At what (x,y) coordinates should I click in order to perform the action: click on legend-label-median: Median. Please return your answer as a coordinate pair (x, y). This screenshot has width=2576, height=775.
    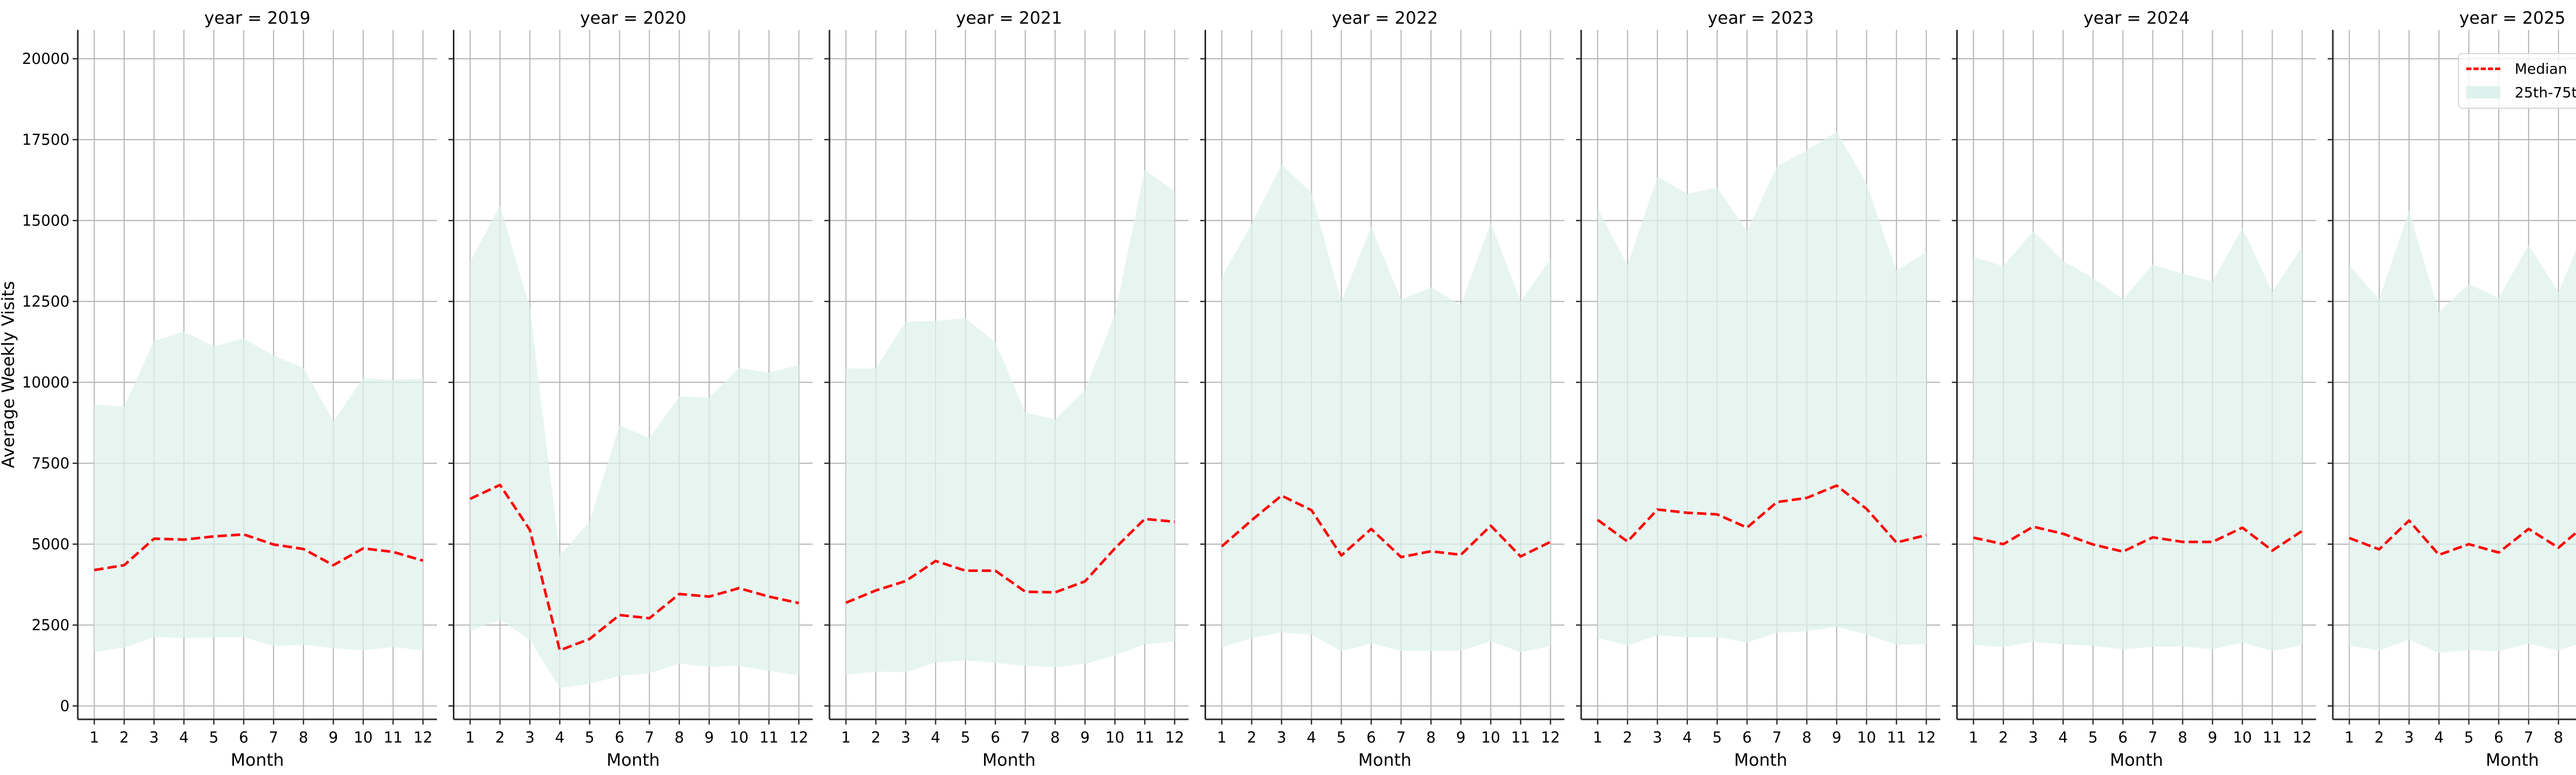
    Looking at the image, I should click on (2541, 68).